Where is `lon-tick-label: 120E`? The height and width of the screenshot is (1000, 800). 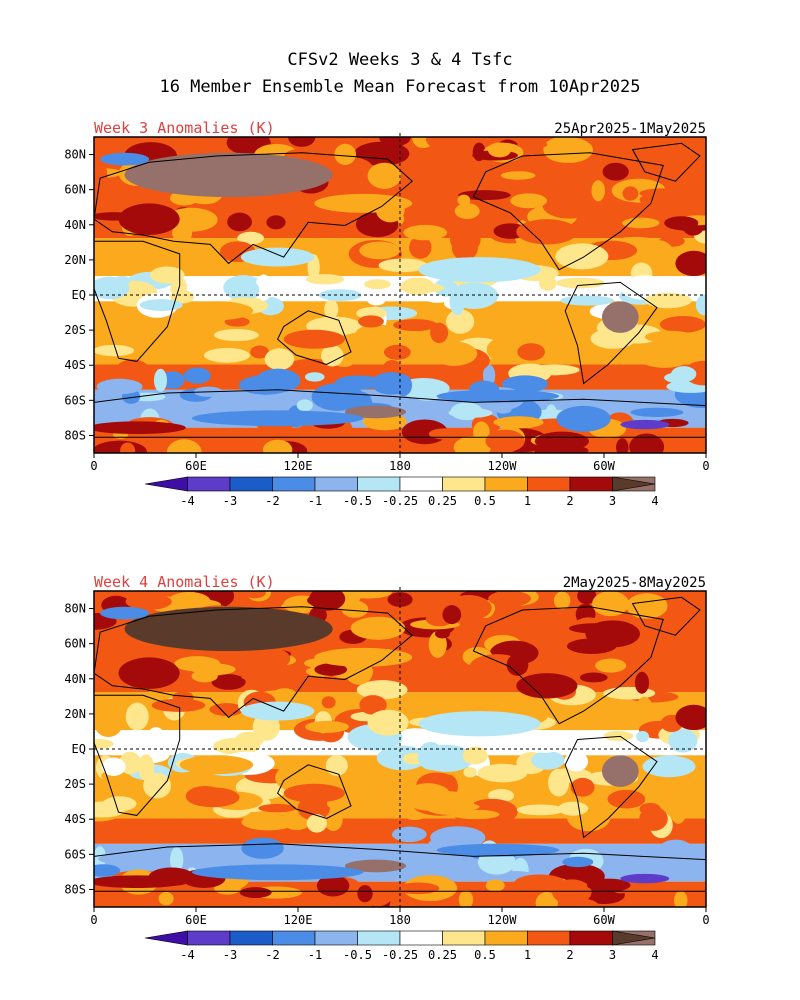
lon-tick-label: 120E is located at coordinates (298, 920).